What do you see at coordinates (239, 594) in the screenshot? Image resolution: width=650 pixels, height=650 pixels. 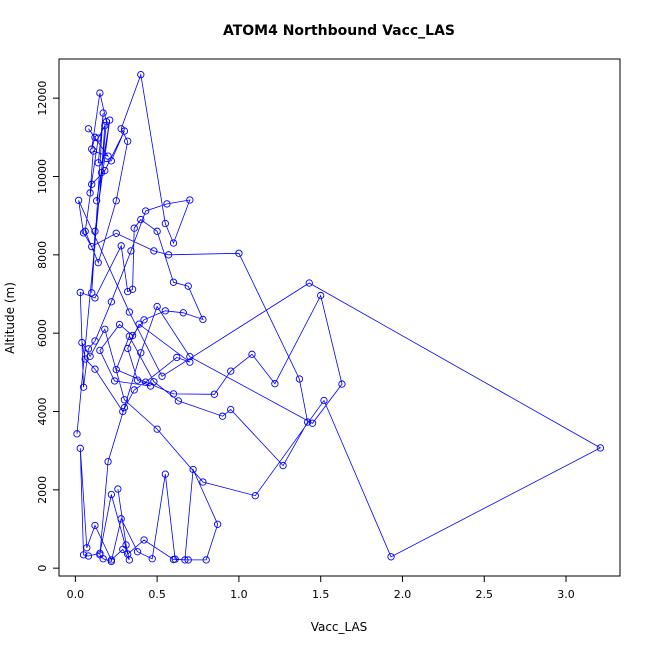 I see `x-tick-label: 1.0` at bounding box center [239, 594].